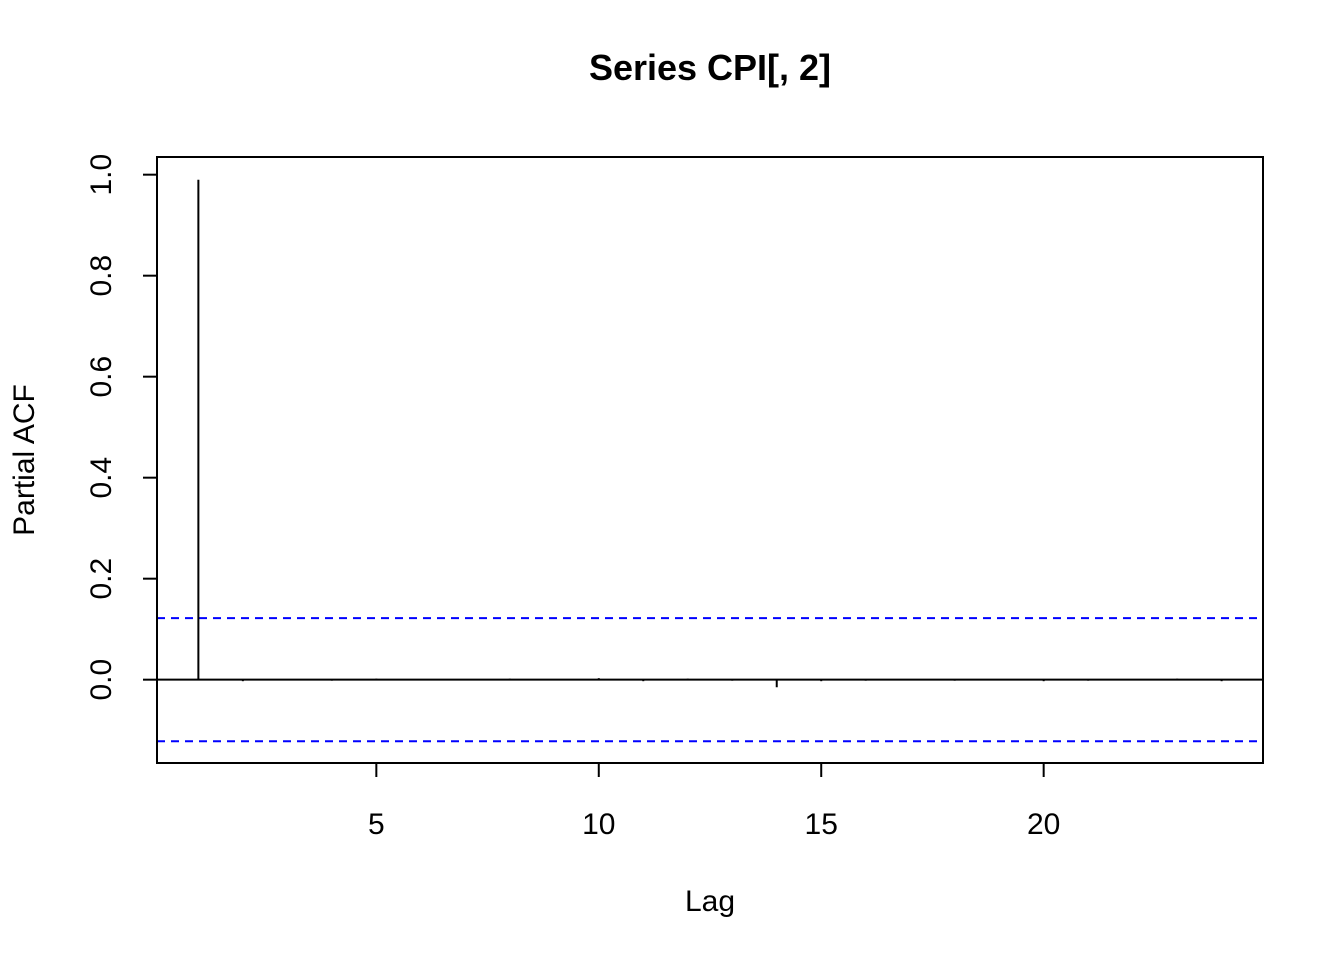 This screenshot has height=960, width=1344. What do you see at coordinates (101, 276) in the screenshot?
I see `y-tick-label-0.8: 0.8` at bounding box center [101, 276].